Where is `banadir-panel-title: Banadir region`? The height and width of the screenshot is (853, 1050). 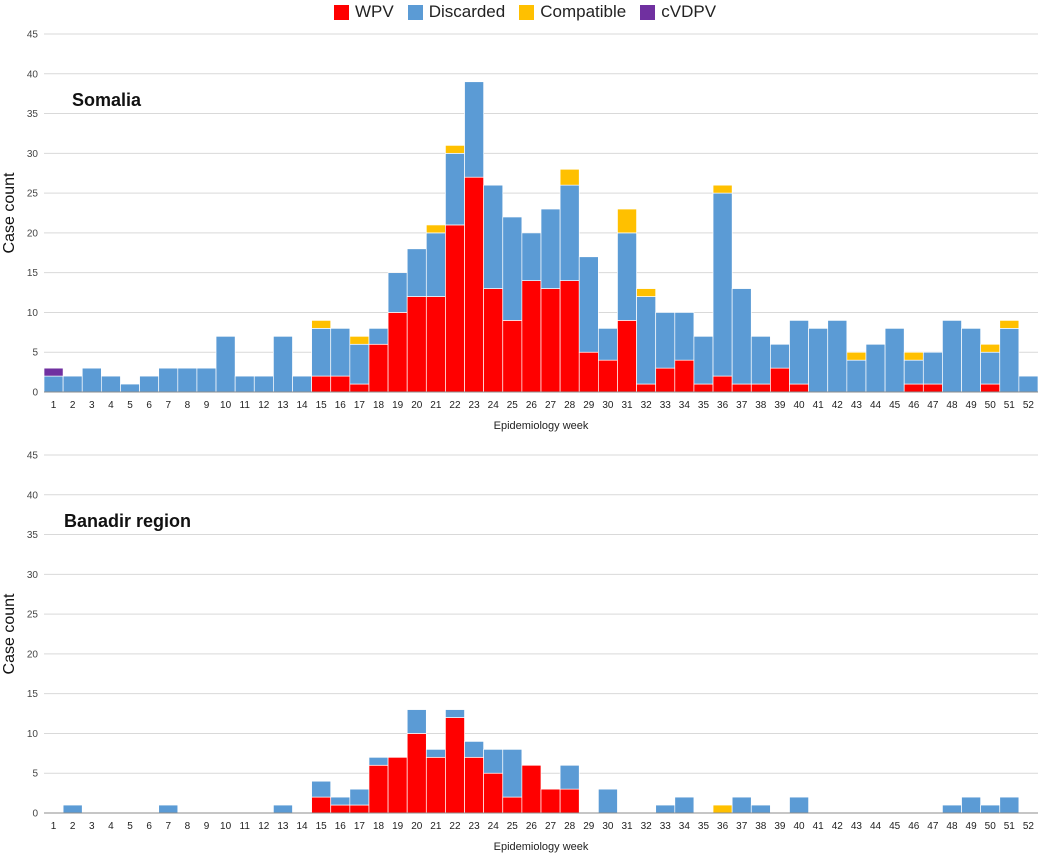 banadir-panel-title: Banadir region is located at coordinates (127, 521).